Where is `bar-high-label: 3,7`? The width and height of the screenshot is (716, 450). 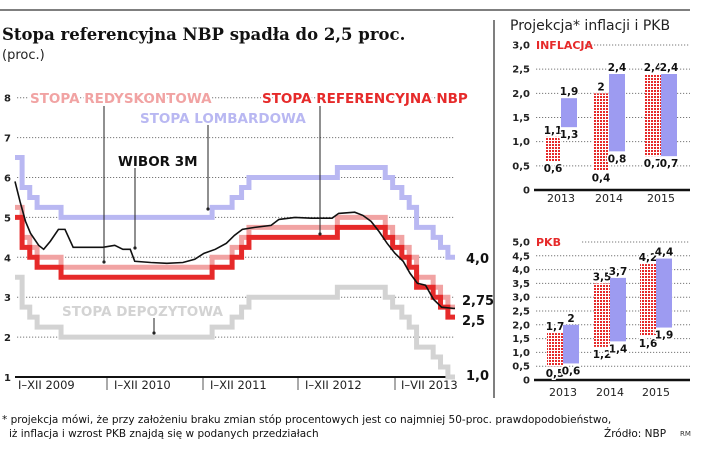
bar-high-label: 3,7 is located at coordinates (618, 272).